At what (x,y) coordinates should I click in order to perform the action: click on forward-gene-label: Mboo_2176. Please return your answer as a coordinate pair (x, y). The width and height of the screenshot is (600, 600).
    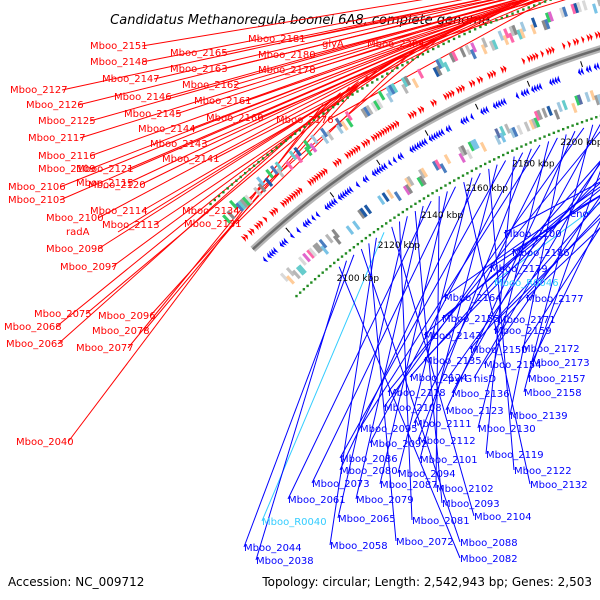
    Looking at the image, I should click on (305, 120).